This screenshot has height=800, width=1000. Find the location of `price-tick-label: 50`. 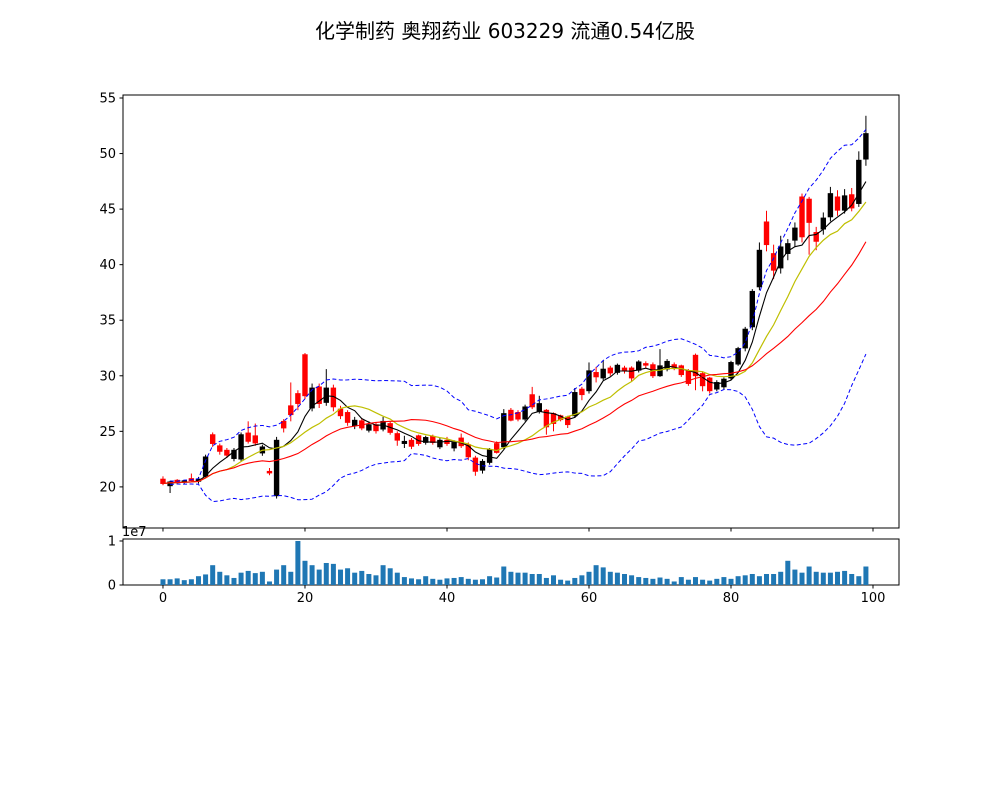

price-tick-label: 50 is located at coordinates (107, 154).